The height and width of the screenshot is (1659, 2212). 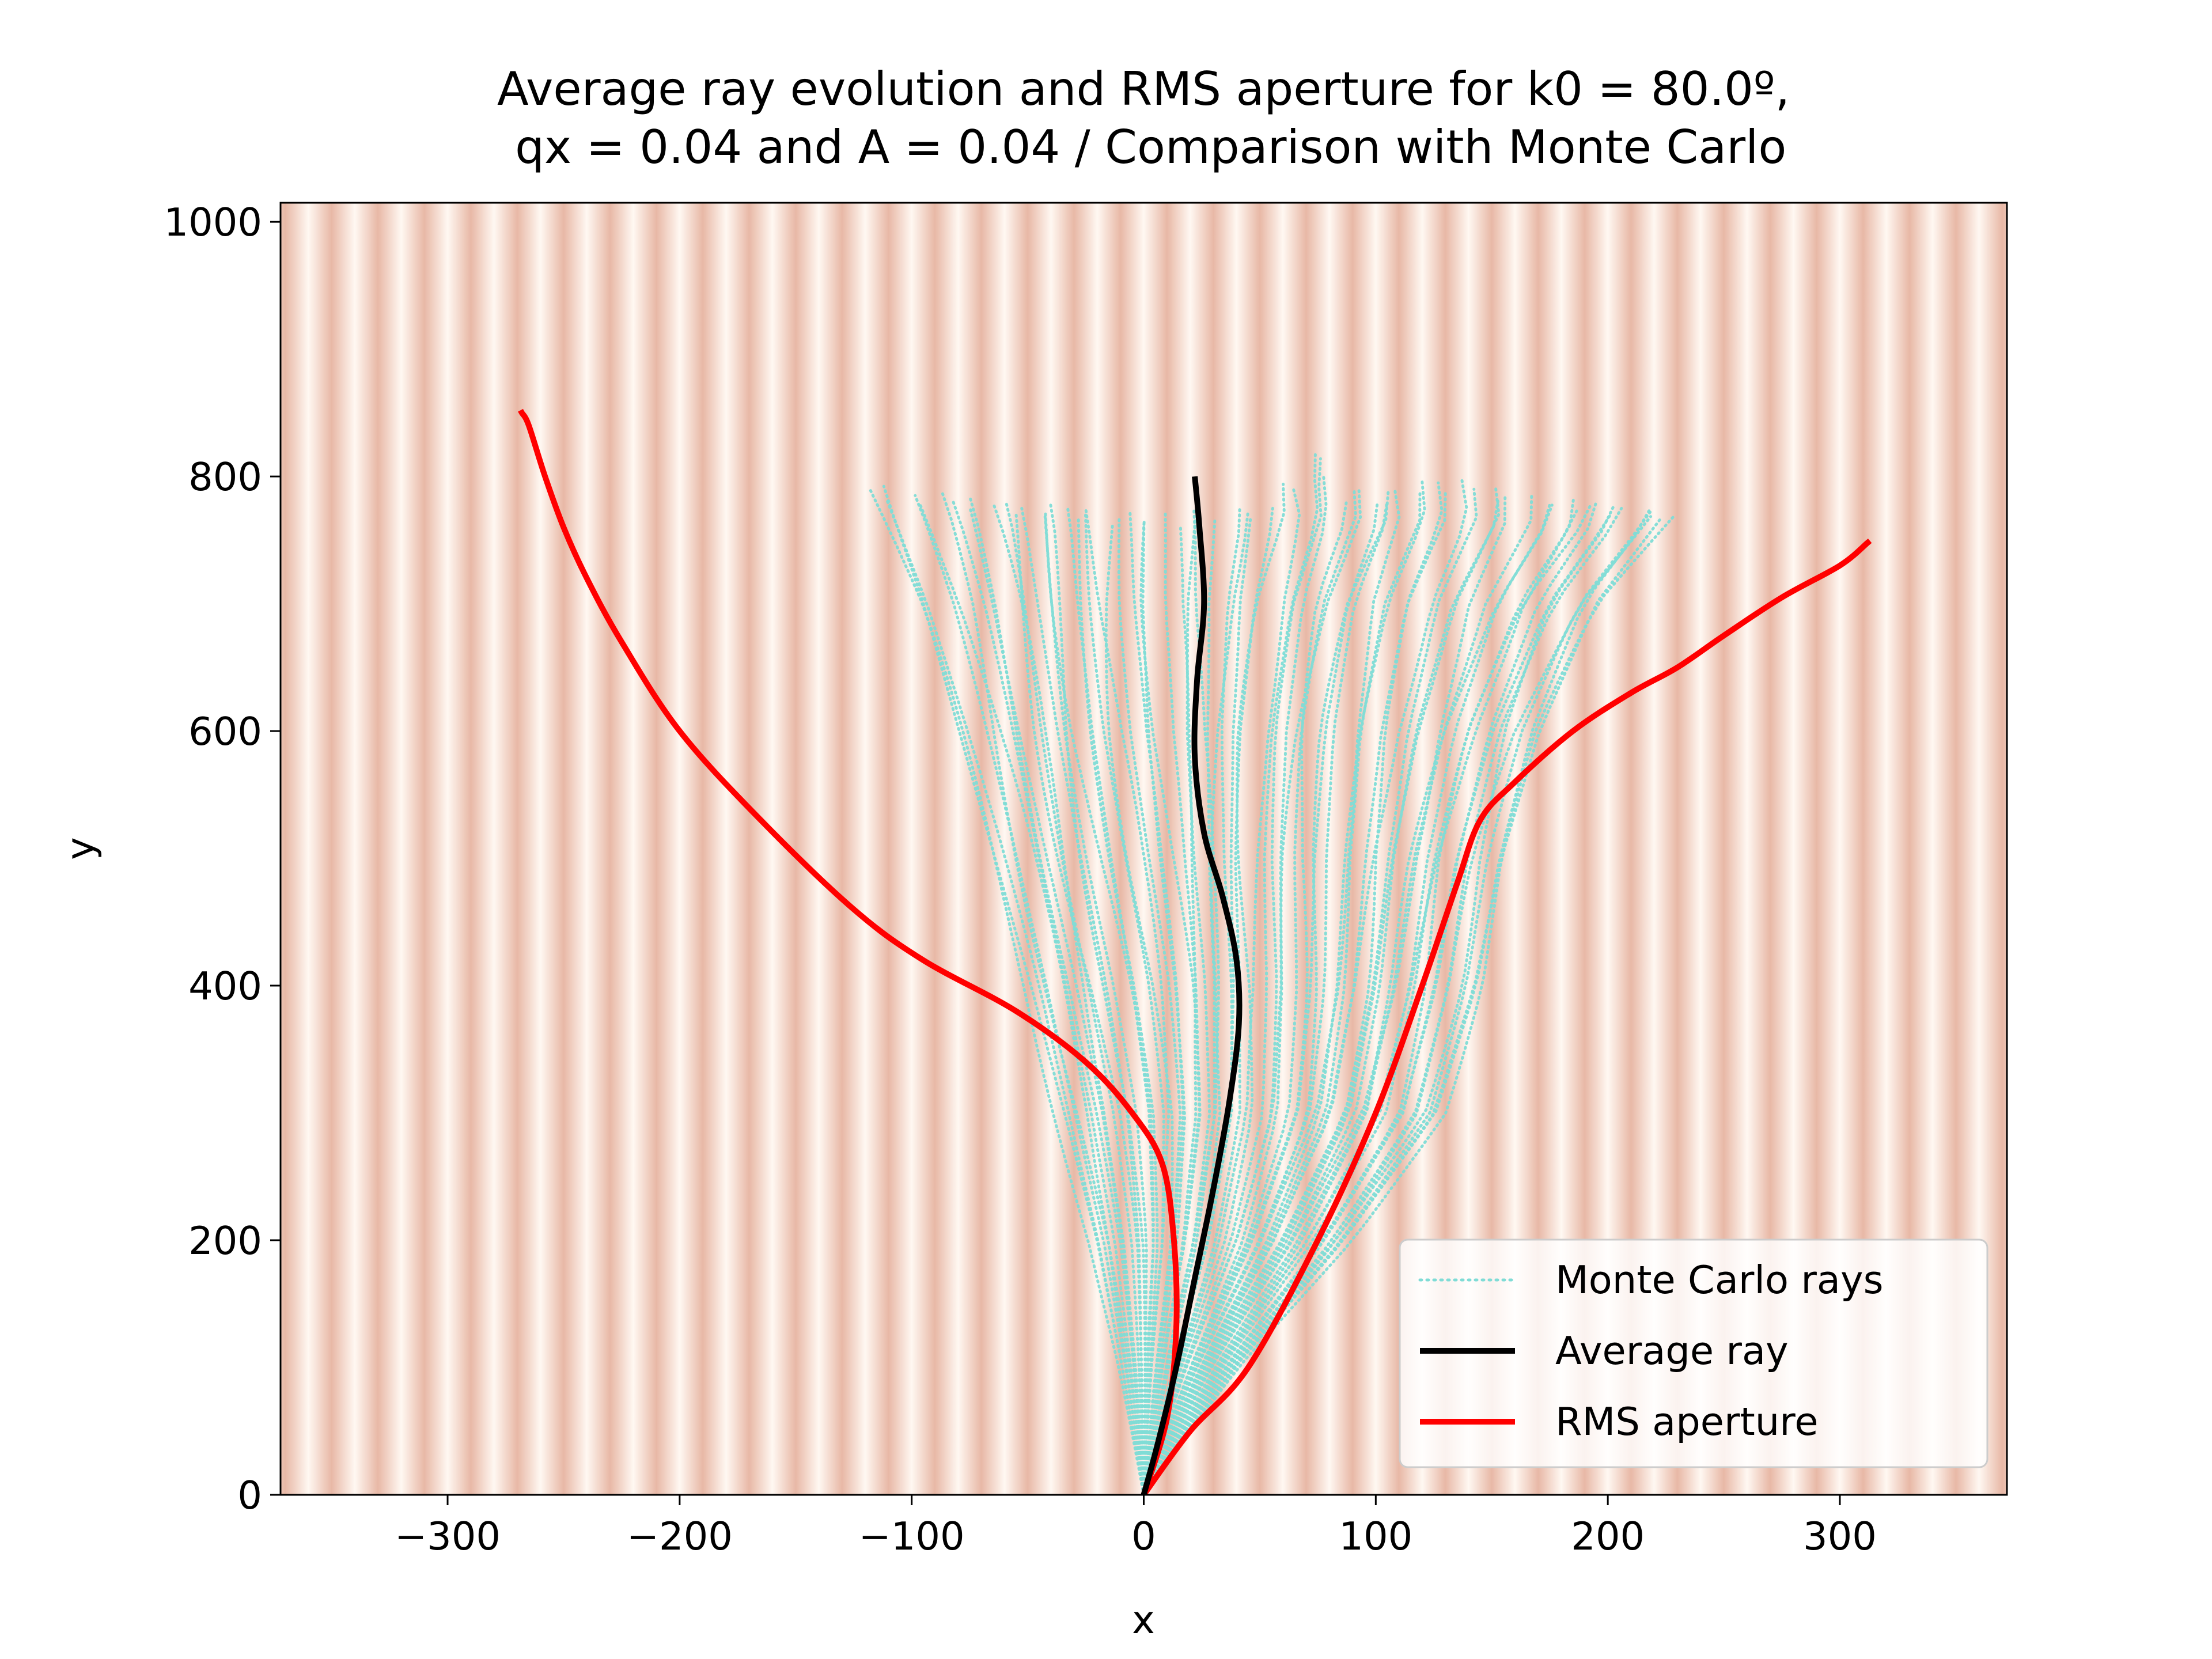 What do you see at coordinates (1840, 1536) in the screenshot?
I see `x-tick-label: 300` at bounding box center [1840, 1536].